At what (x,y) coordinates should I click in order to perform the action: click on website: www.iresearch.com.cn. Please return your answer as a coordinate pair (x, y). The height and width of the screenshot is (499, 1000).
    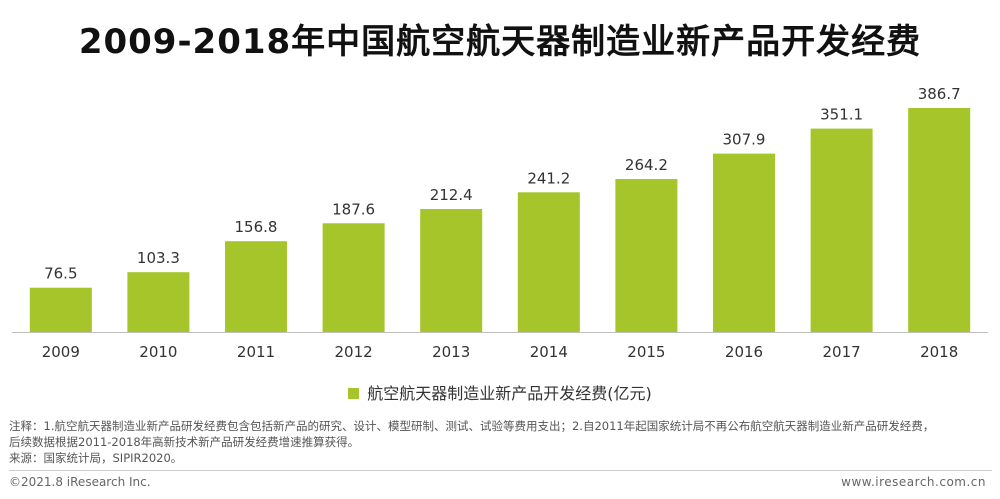
    Looking at the image, I should click on (913, 482).